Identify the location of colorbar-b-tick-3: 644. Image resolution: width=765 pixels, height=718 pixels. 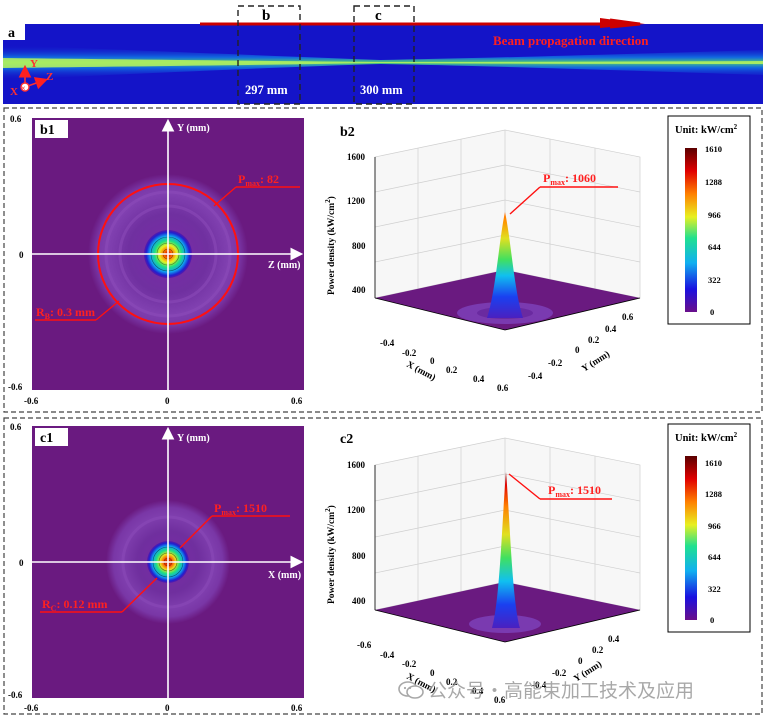
(715, 247).